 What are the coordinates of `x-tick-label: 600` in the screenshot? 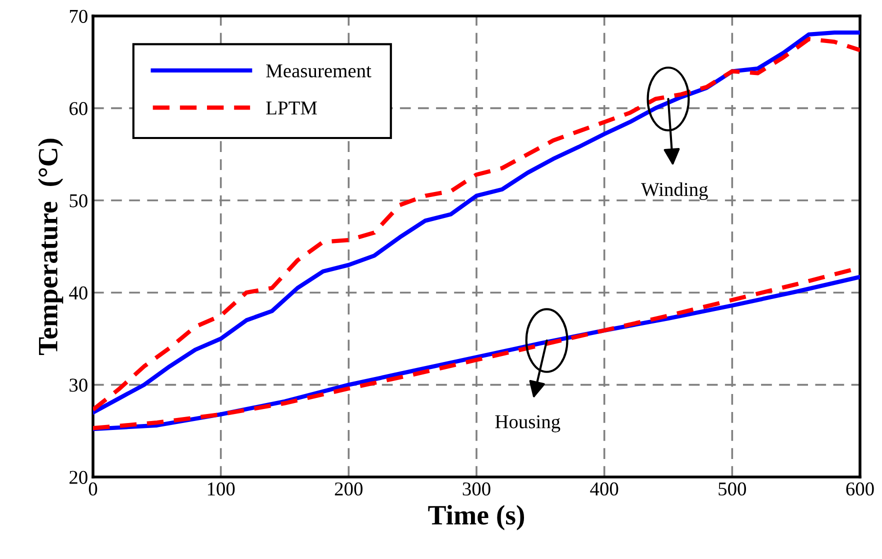 It's located at (860, 489).